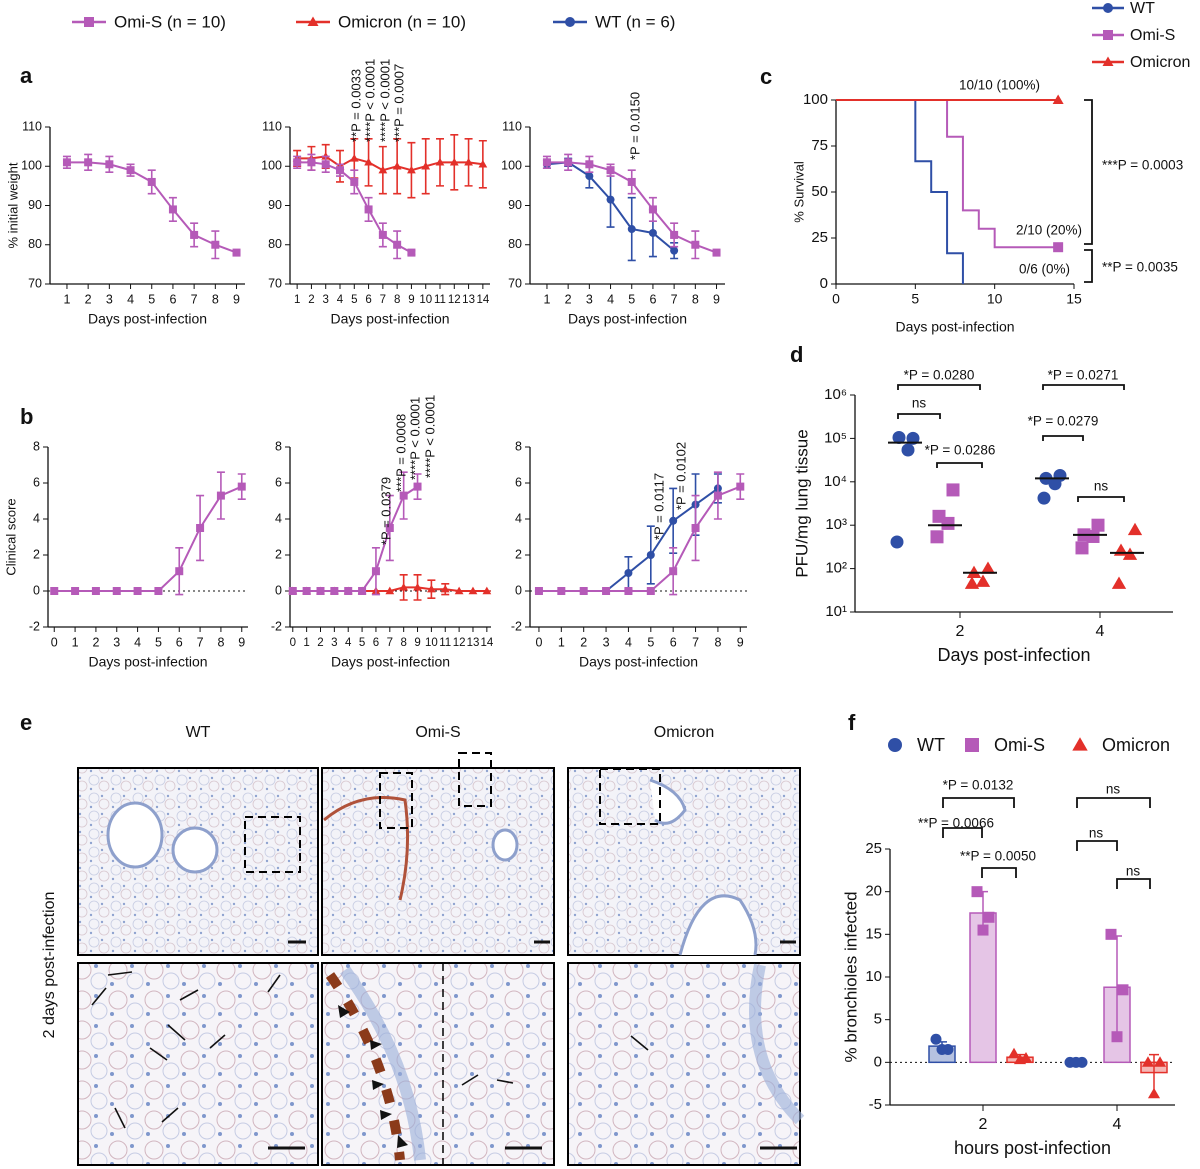 The width and height of the screenshot is (1200, 1169). Describe the element at coordinates (35, 244) in the screenshot. I see `y-tick-label: 80` at that location.